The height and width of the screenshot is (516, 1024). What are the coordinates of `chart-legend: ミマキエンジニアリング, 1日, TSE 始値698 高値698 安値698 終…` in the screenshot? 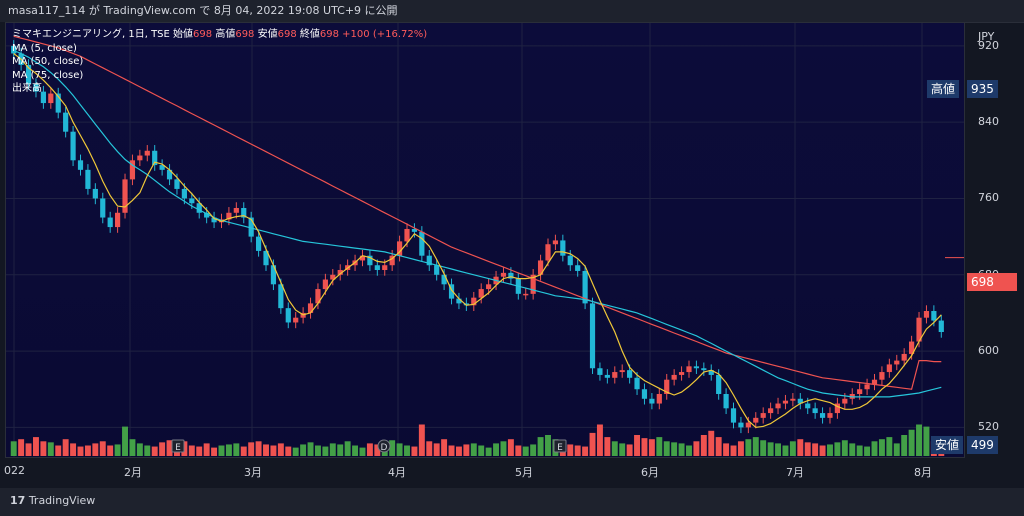 It's located at (219, 62).